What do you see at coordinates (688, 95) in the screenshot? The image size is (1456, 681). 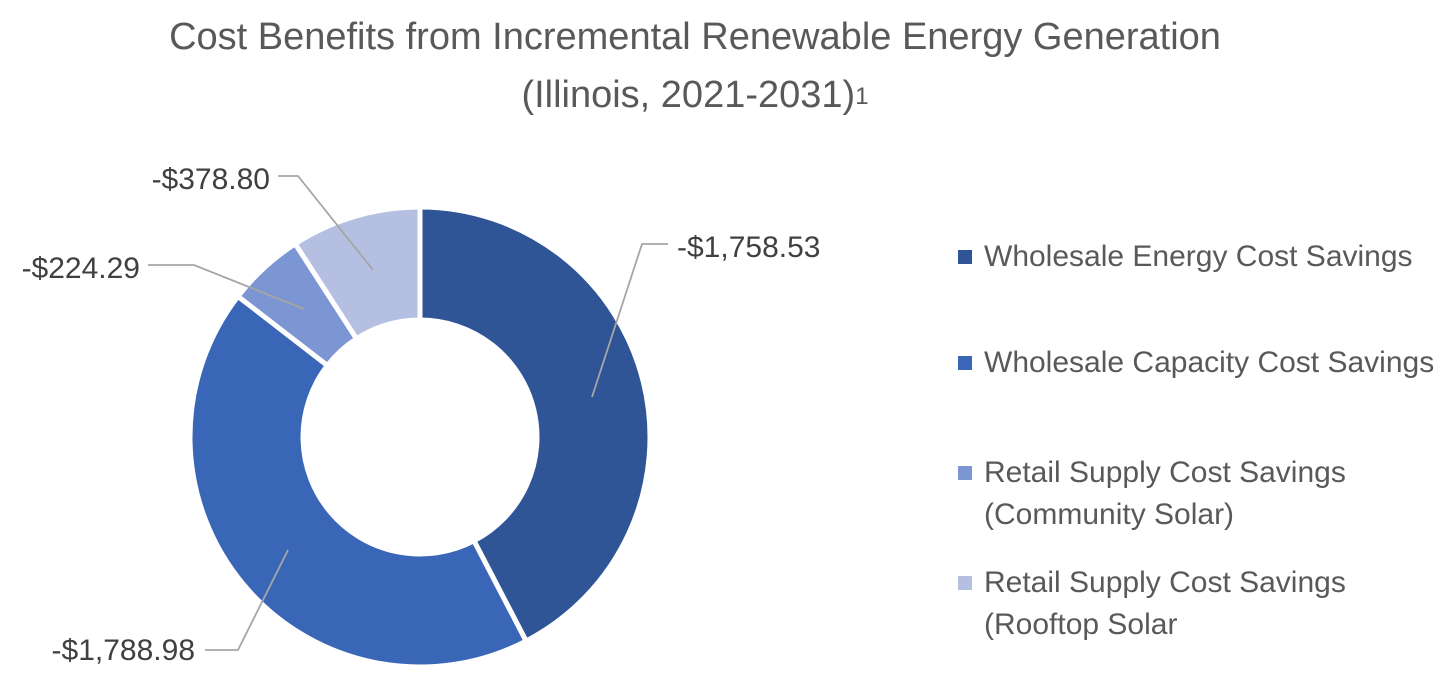 I see `chart-title-line2-text: (Illinois, 2021-2031)` at bounding box center [688, 95].